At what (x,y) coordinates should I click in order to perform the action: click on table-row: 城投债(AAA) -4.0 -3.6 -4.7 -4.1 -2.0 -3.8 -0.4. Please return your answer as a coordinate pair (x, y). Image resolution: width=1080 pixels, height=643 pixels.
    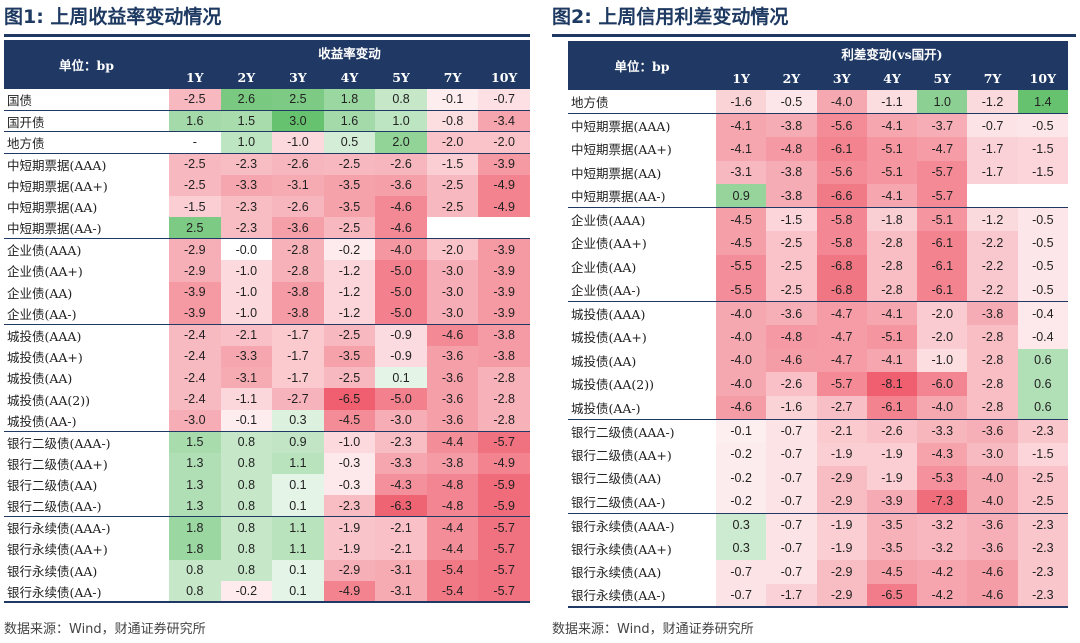
    Looking at the image, I should click on (818, 313).